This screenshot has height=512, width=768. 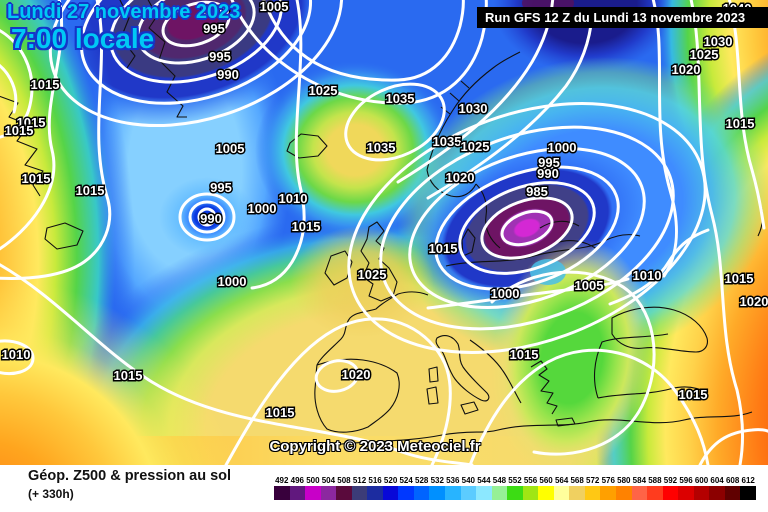 I want to click on coast-corsica, so click(x=433, y=374).